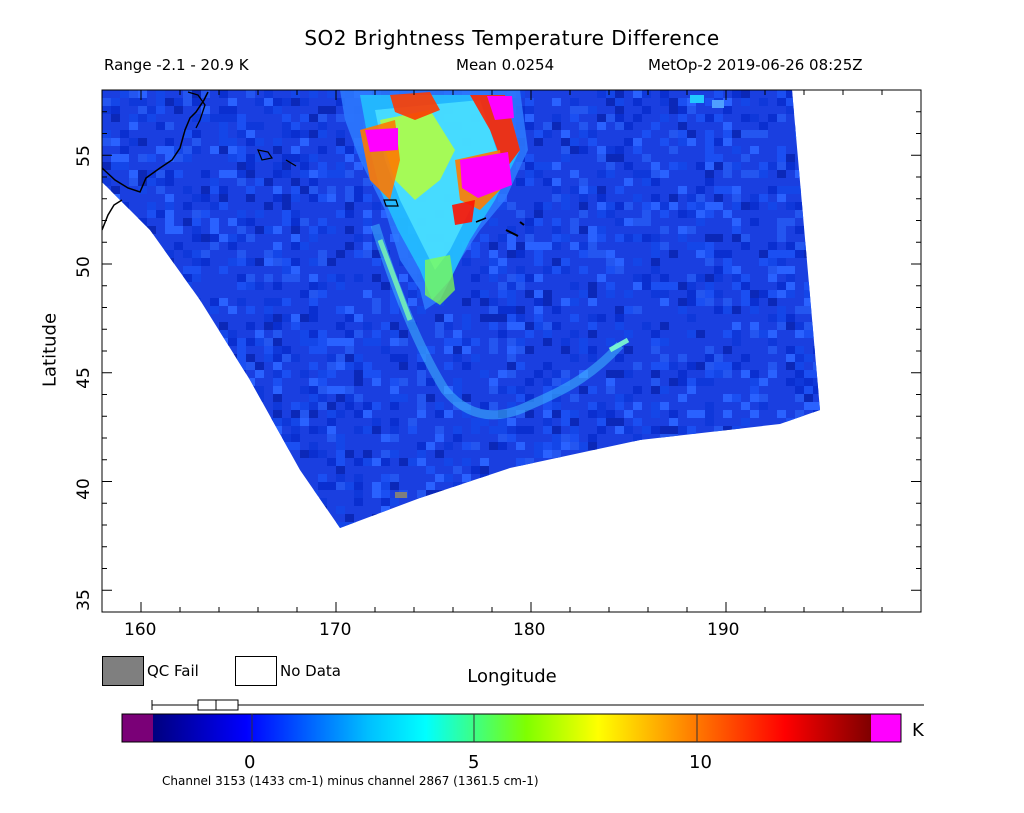 Image resolution: width=1024 pixels, height=813 pixels. Describe the element at coordinates (335, 630) in the screenshot. I see `x-tick-label: 170` at that location.